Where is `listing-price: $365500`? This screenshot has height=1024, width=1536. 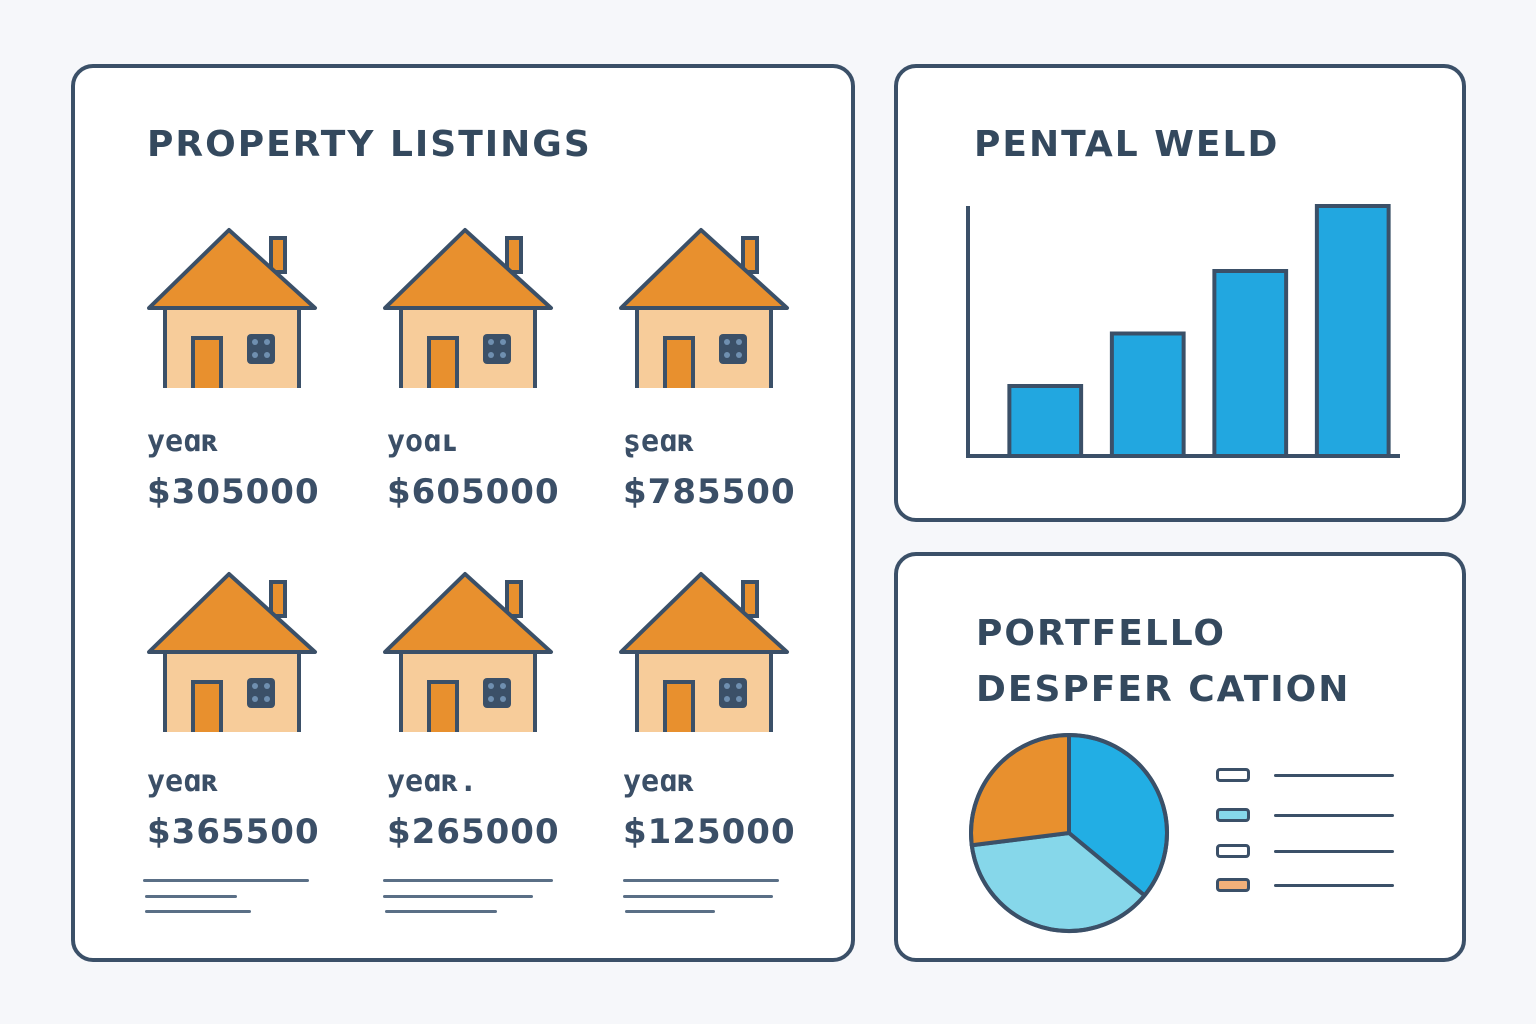 listing-price: $365500 is located at coordinates (233, 832).